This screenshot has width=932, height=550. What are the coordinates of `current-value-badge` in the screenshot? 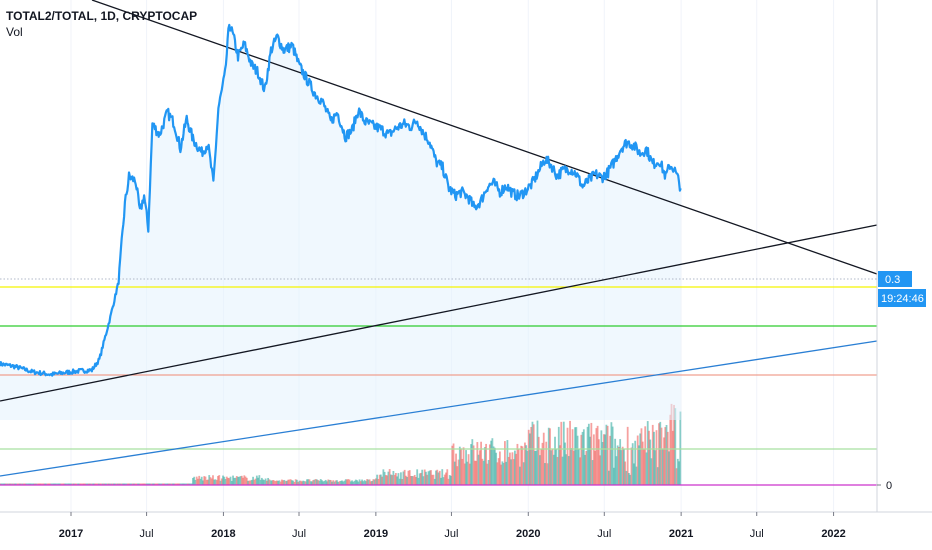 It's located at (895, 279).